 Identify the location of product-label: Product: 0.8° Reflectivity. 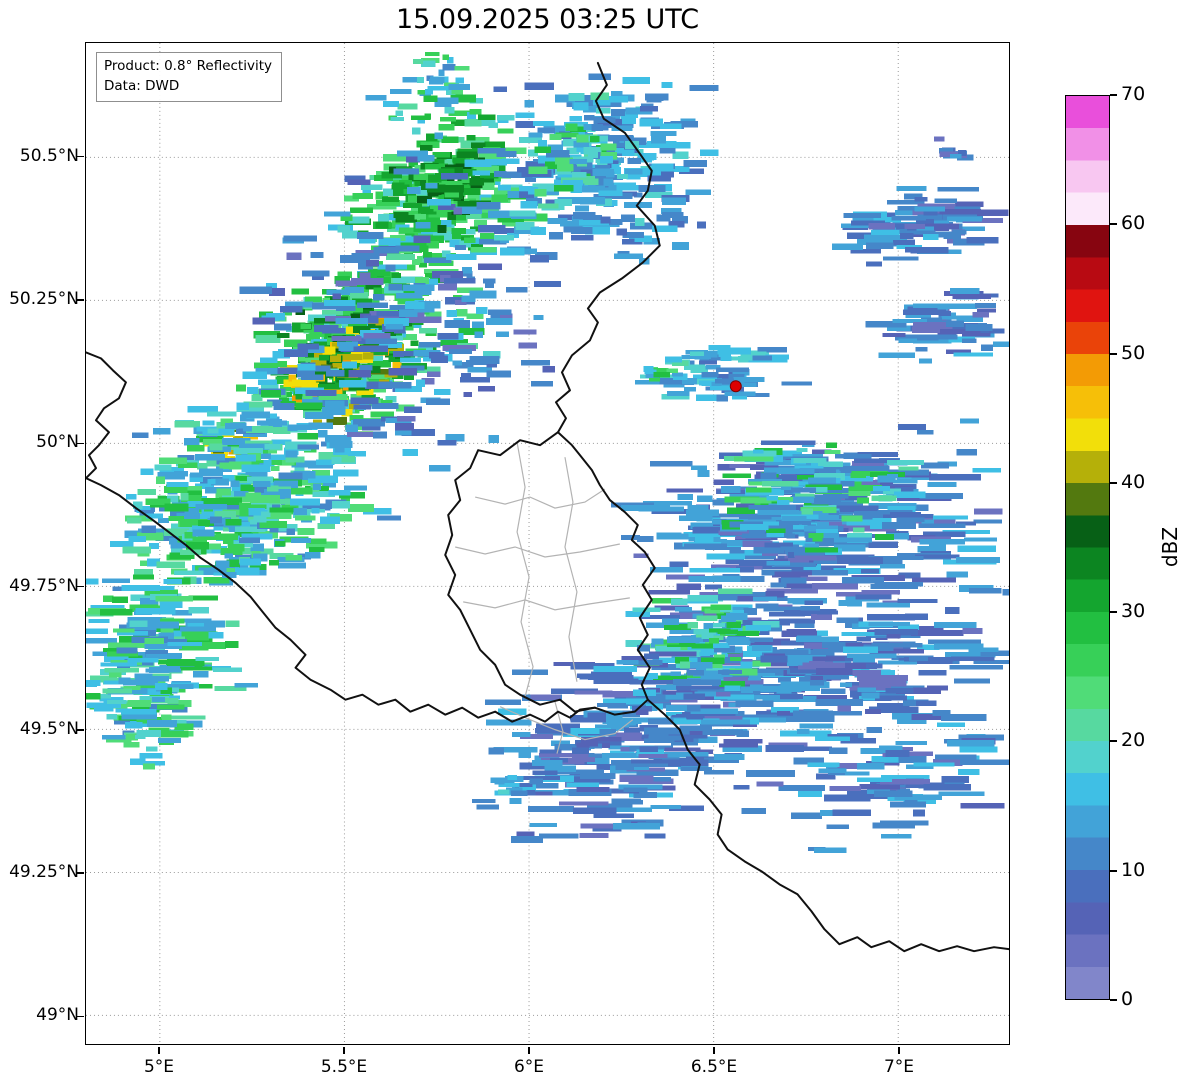
(188, 66).